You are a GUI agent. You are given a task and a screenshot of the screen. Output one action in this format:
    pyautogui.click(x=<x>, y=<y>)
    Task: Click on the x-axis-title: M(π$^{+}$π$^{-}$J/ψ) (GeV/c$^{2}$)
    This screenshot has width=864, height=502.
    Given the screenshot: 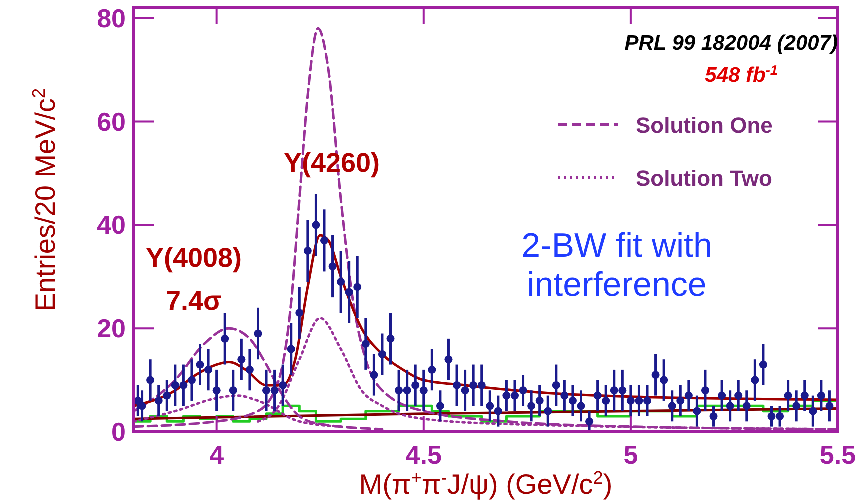 What is the action you would take?
    pyautogui.click(x=486, y=484)
    